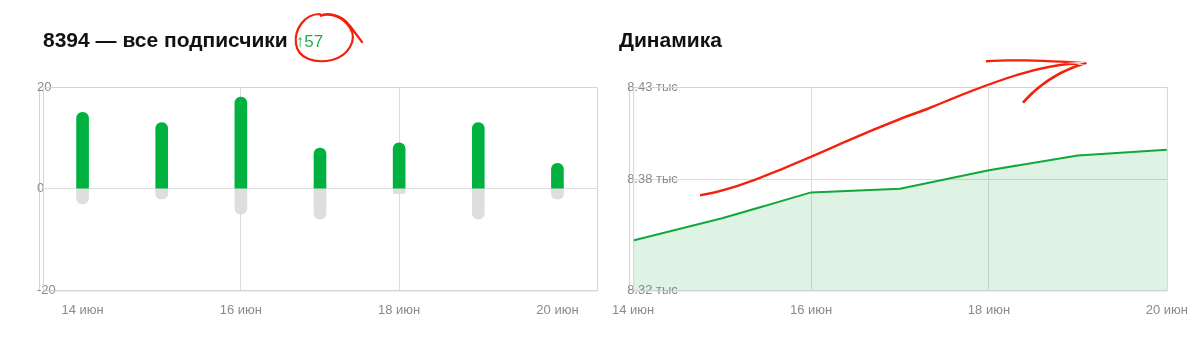 This screenshot has width=1200, height=342. Describe the element at coordinates (46, 289) in the screenshot. I see `y-tick-label: -20` at that location.